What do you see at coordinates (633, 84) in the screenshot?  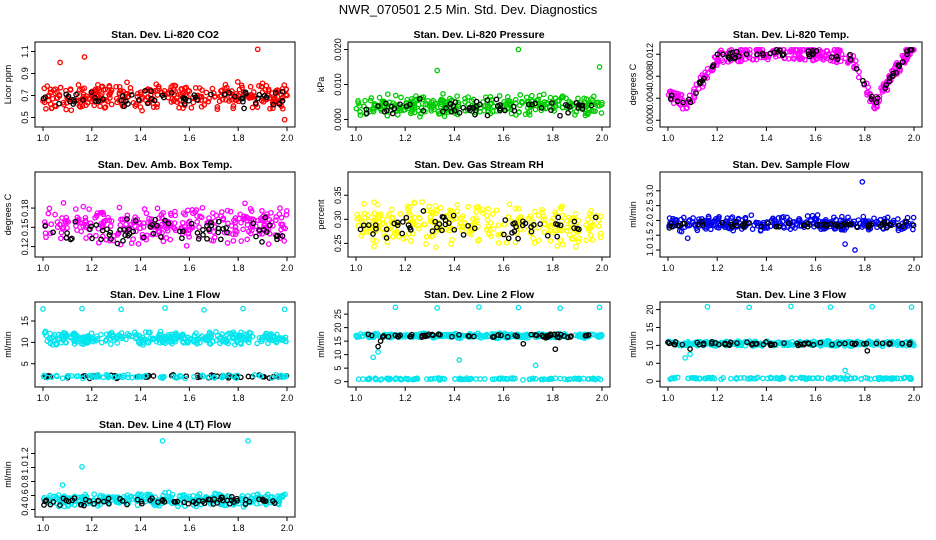 I see `y-axis-label: degrees C` at bounding box center [633, 84].